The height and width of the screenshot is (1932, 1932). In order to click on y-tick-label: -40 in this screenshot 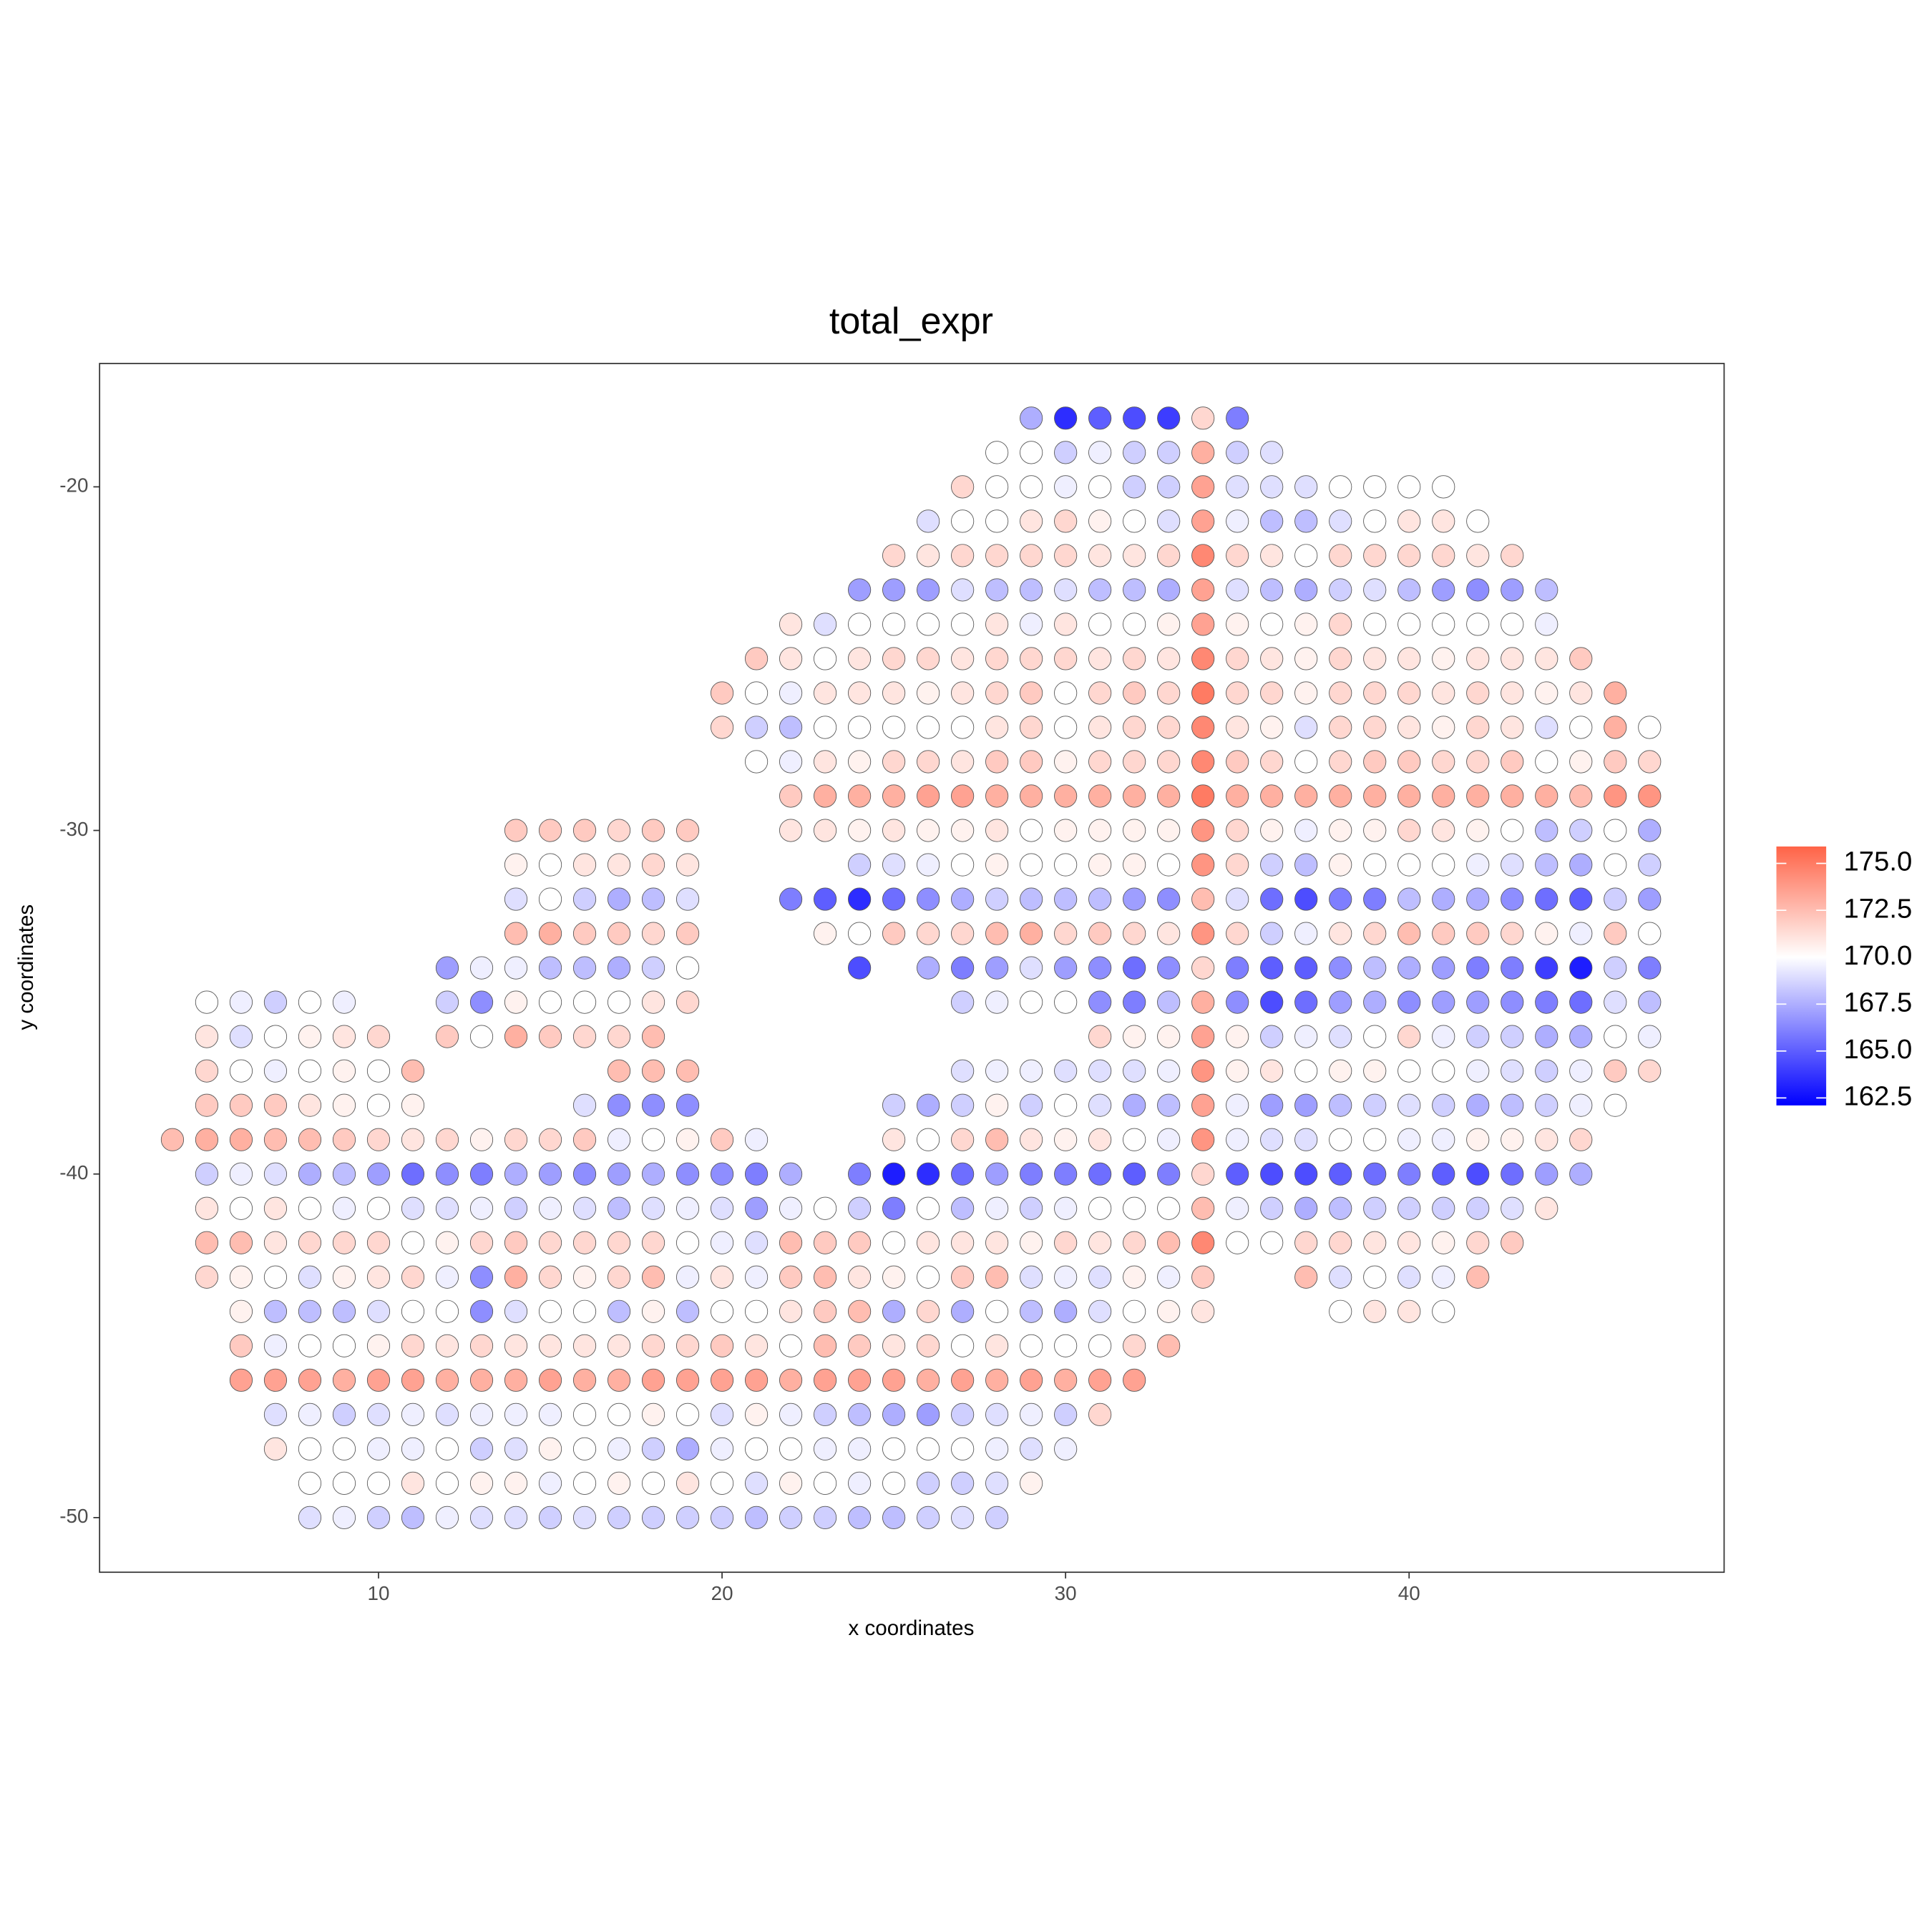, I will do `click(73, 1172)`.